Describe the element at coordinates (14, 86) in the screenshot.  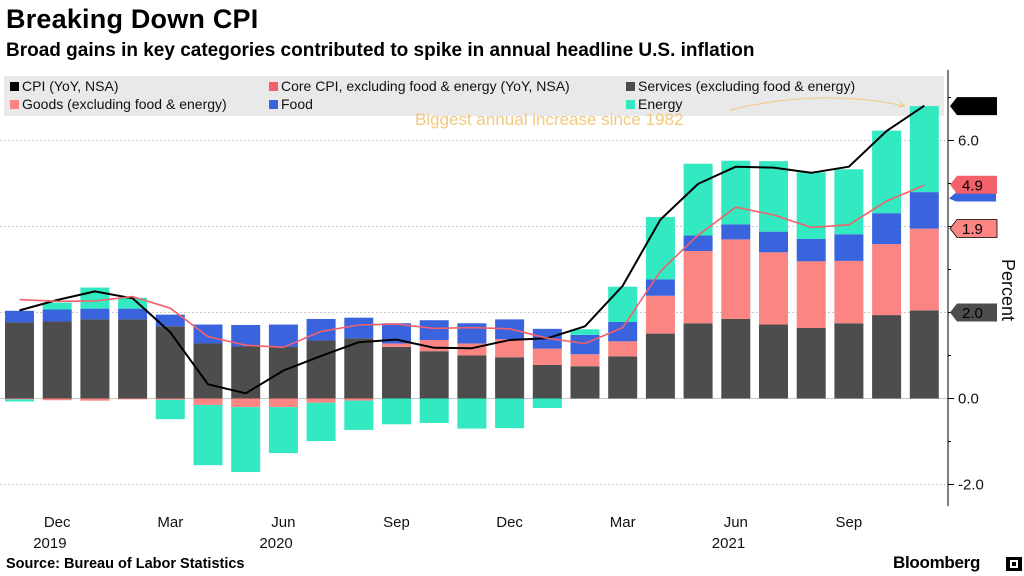
I see `legend-swatch-cpi` at that location.